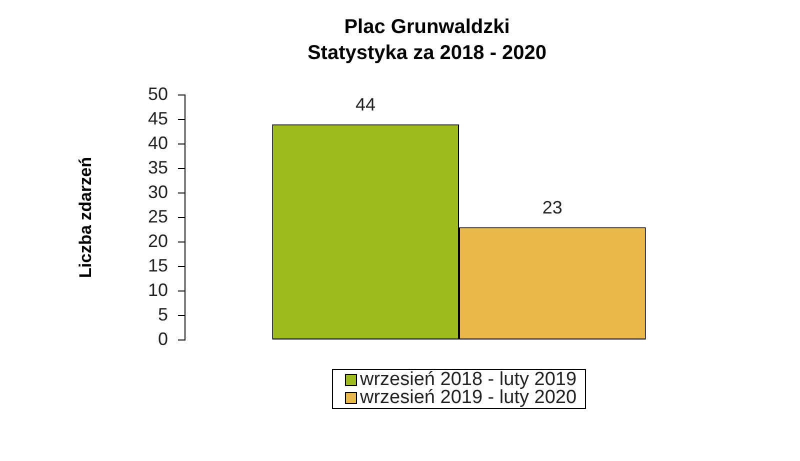  Describe the element at coordinates (427, 40) in the screenshot. I see `chart-title: Plac Grunwaldzki Statystyka za 2018 - 2020` at that location.